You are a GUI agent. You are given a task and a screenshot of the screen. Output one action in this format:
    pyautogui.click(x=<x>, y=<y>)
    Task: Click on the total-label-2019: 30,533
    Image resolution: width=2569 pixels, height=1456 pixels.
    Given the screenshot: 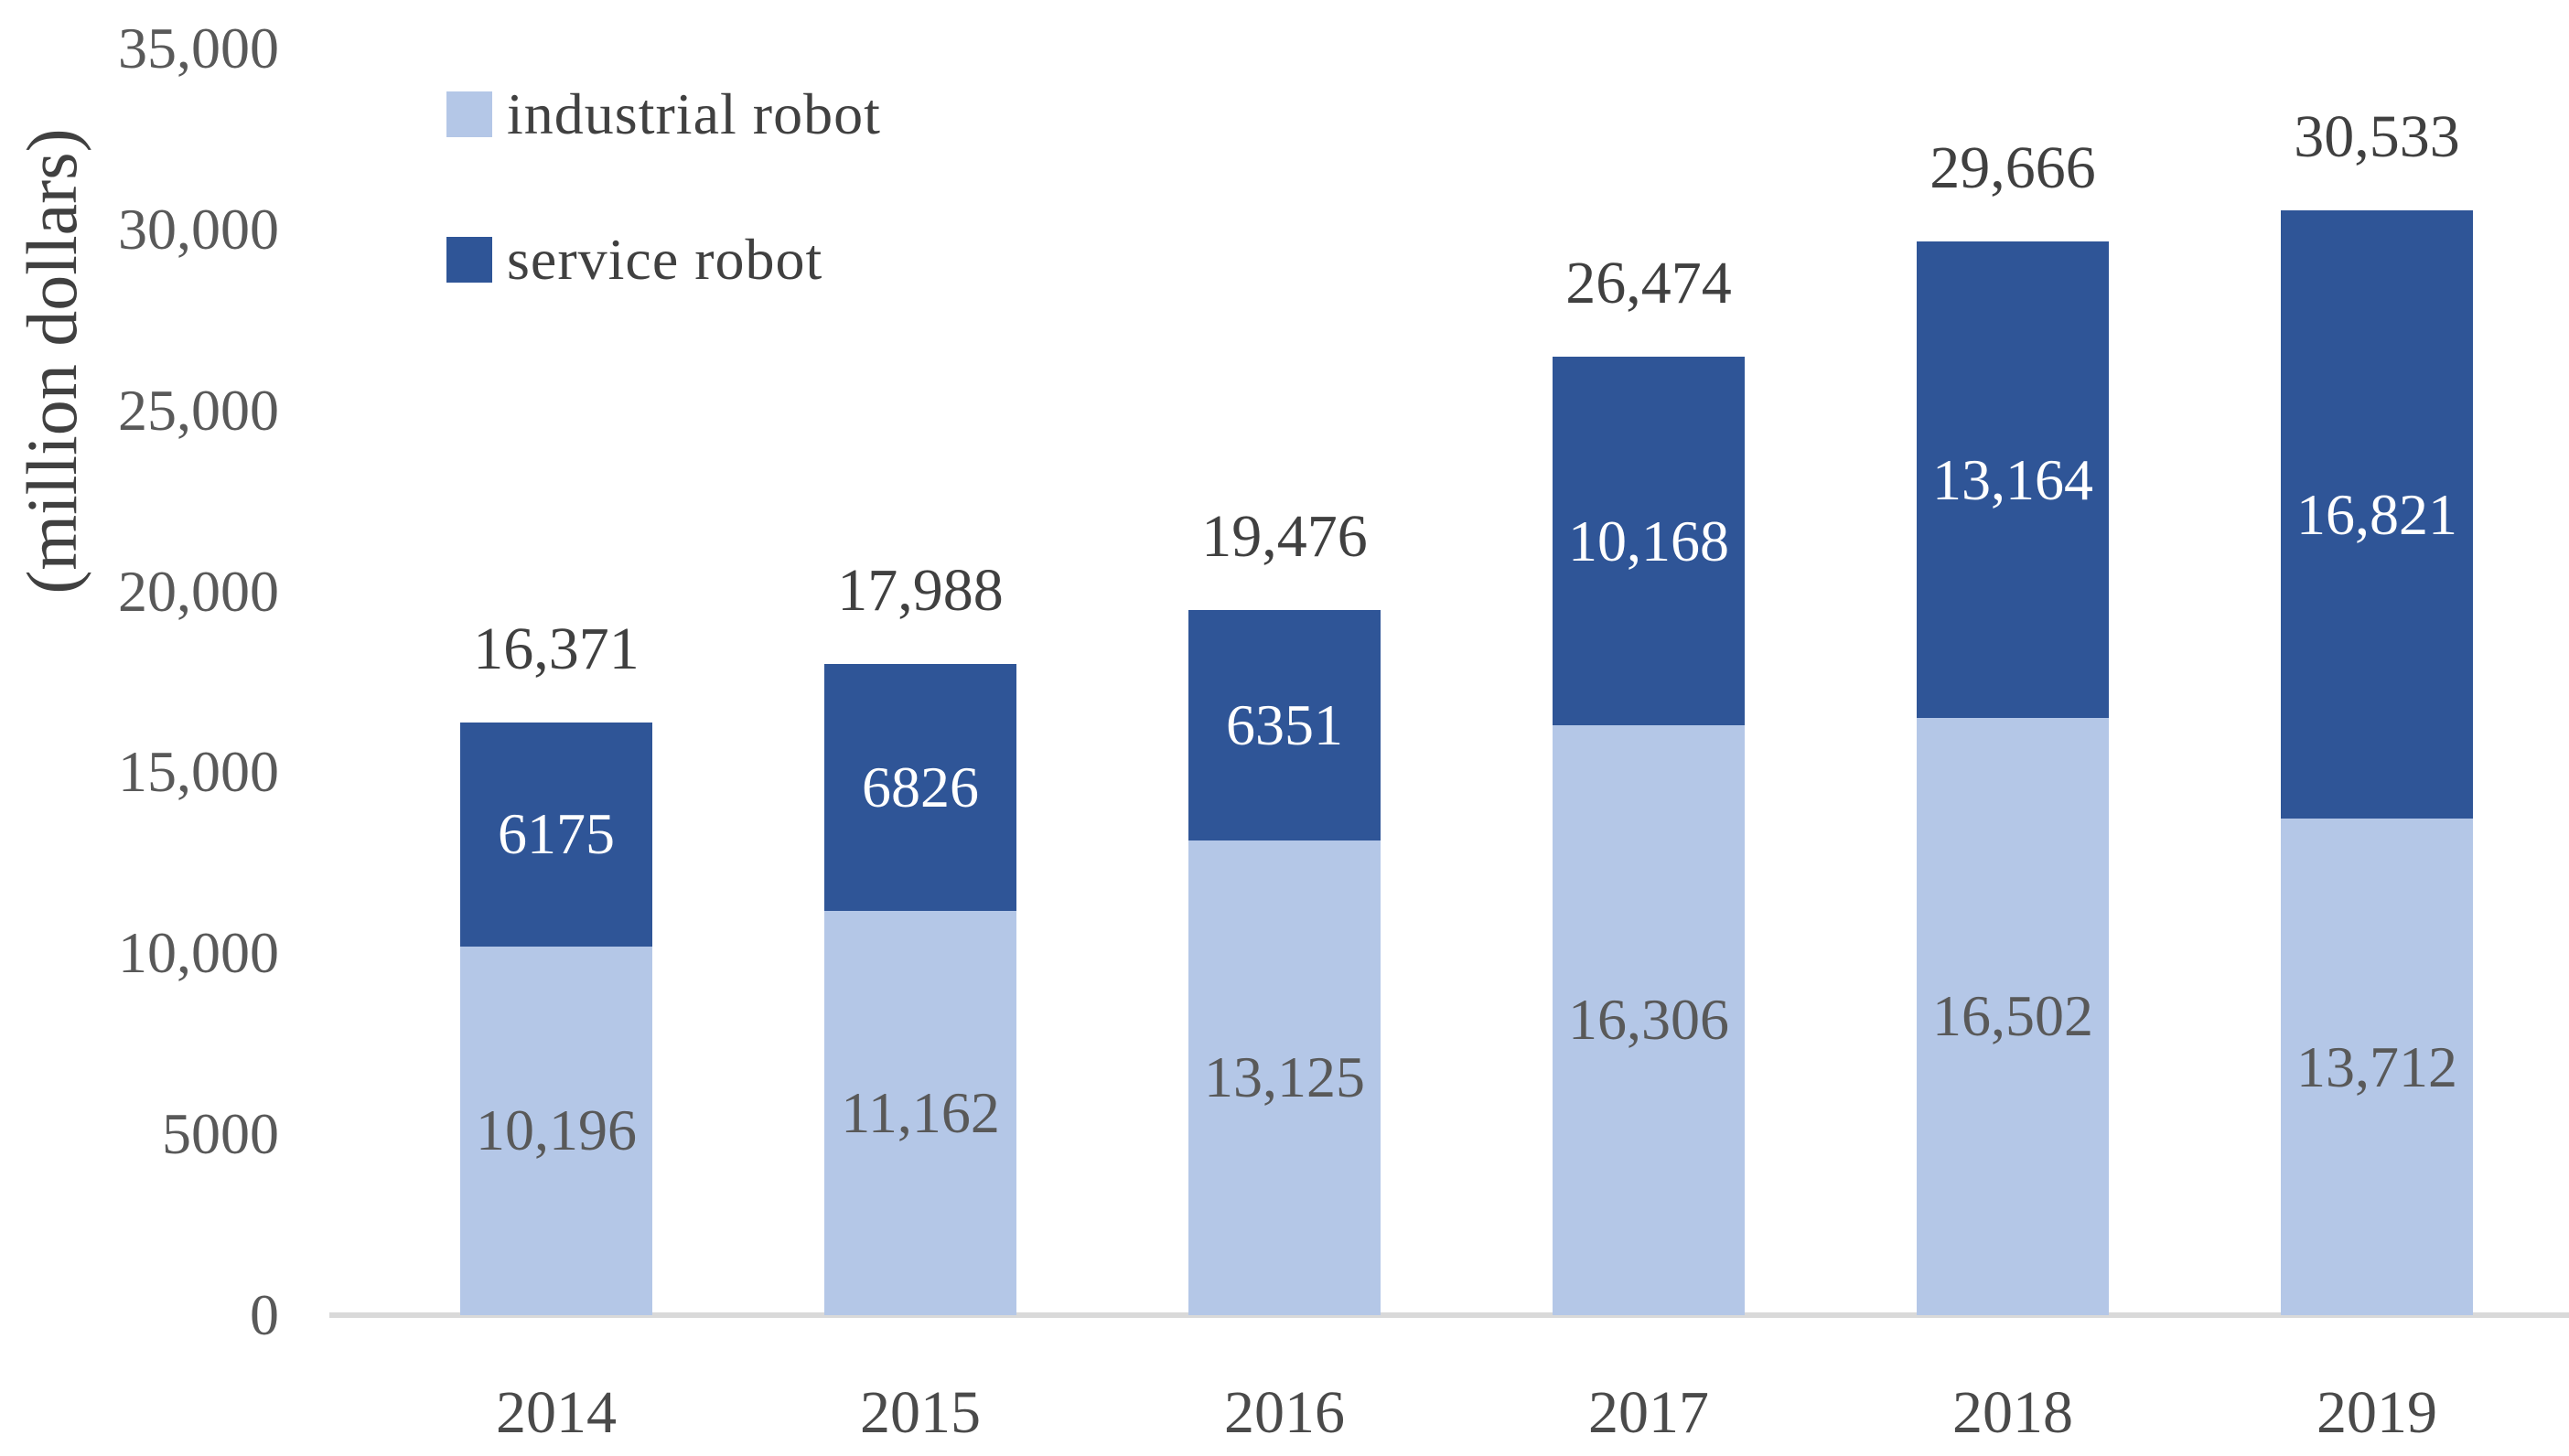 What is the action you would take?
    pyautogui.click(x=2377, y=136)
    